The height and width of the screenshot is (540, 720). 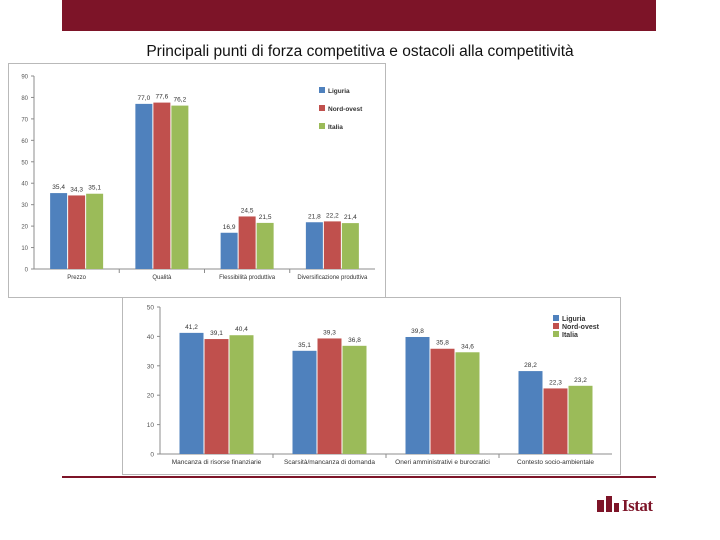 I want to click on data-label: 77,0, so click(x=144, y=98).